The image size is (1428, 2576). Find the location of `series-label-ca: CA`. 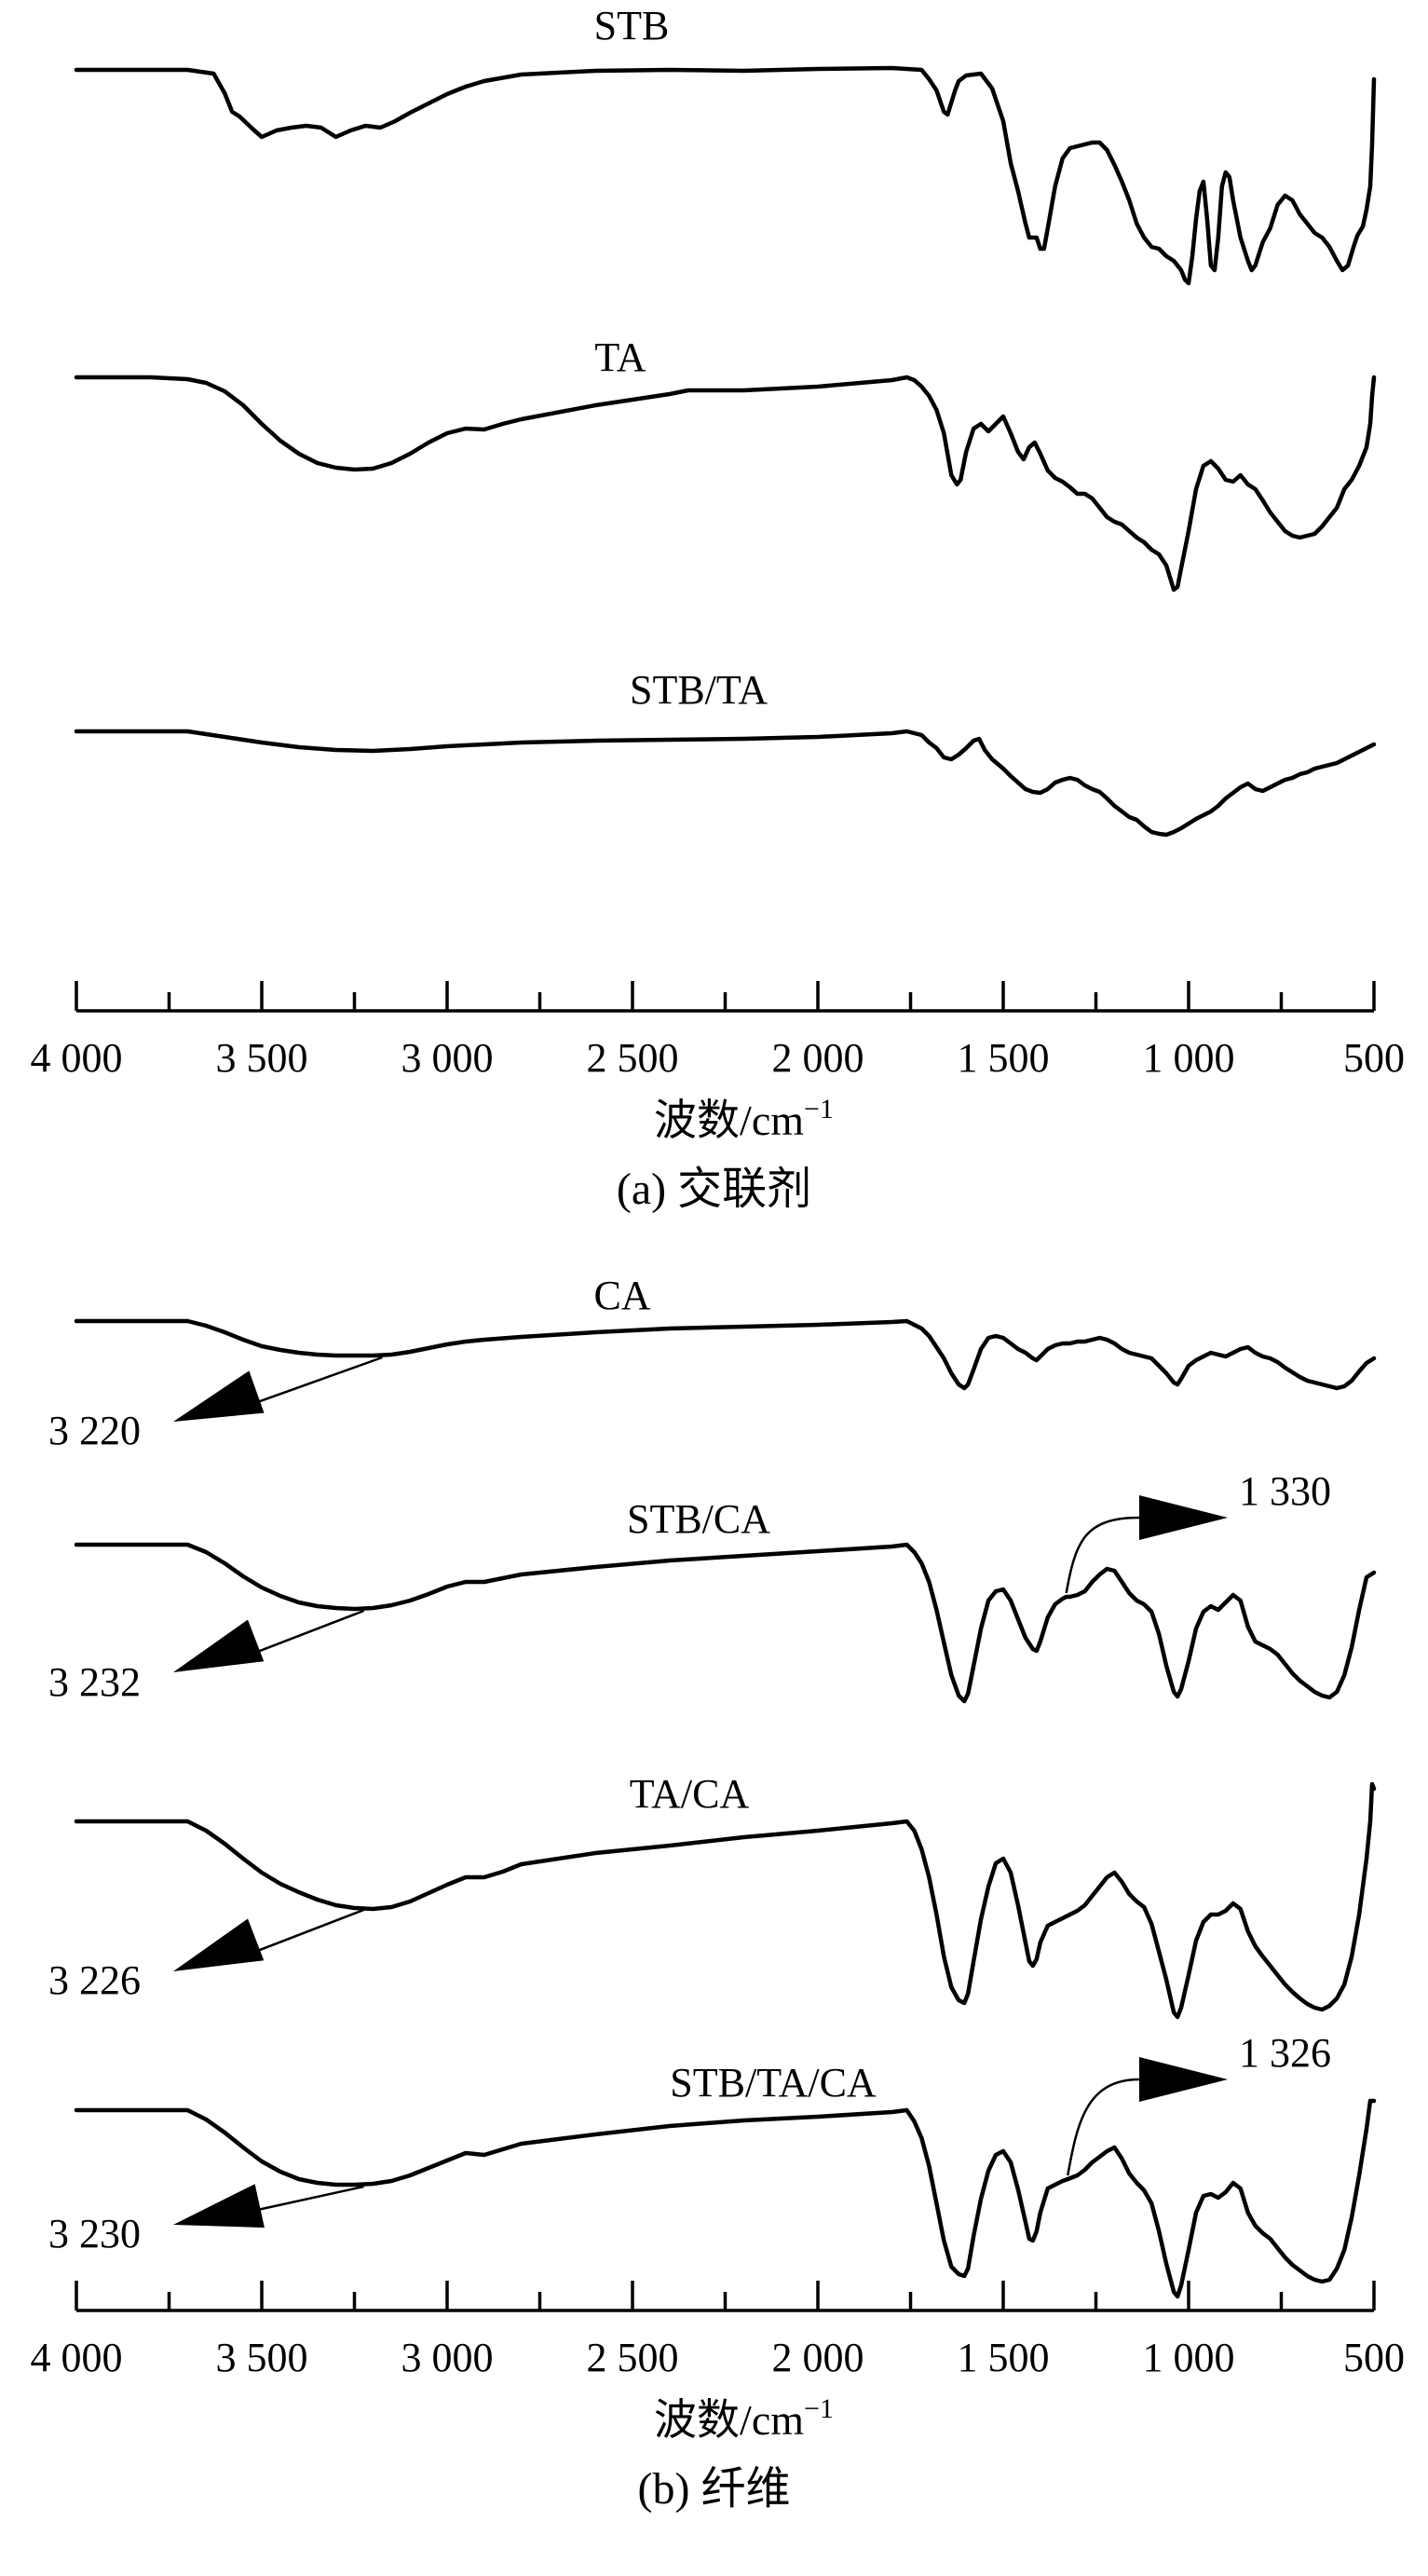

series-label-ca: CA is located at coordinates (621, 1295).